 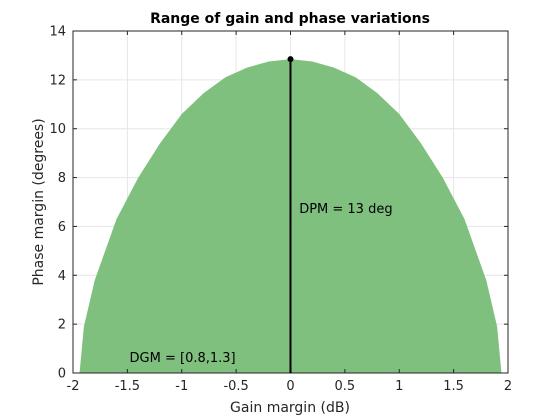 What do you see at coordinates (73, 386) in the screenshot?
I see `x-tick-label: -2` at bounding box center [73, 386].